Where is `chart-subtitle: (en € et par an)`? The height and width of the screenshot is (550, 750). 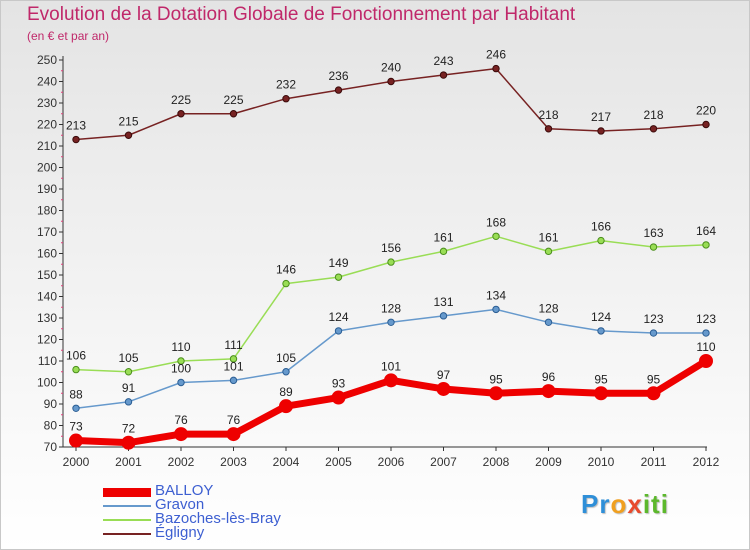
chart-subtitle: (en € et par an) is located at coordinates (68, 36).